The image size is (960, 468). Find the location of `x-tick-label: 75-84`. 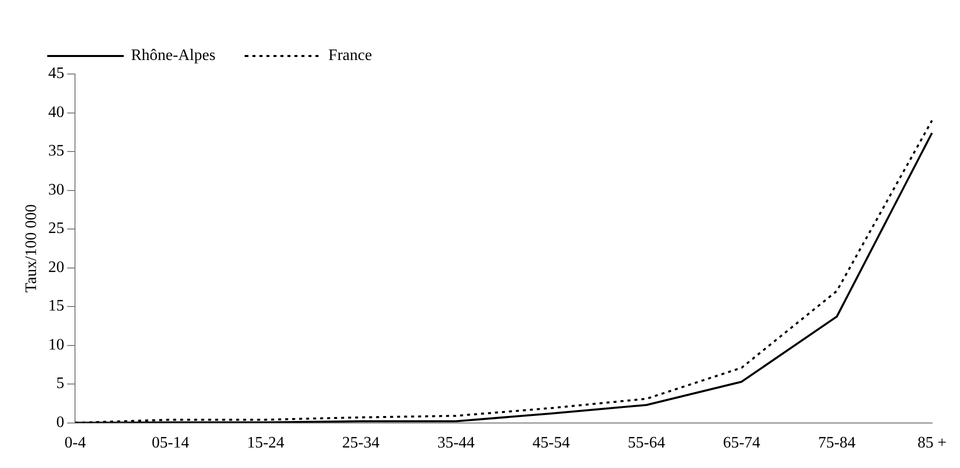

x-tick-label: 75-84 is located at coordinates (837, 443).